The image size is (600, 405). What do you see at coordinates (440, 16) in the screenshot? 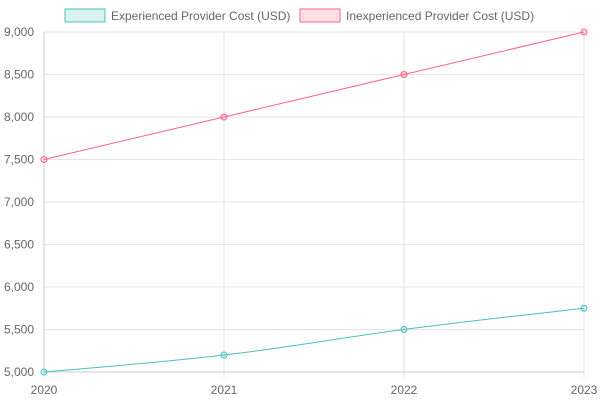
I see `legend-label-inexperienced: Inexperienced Provider Cost (USD)` at bounding box center [440, 16].